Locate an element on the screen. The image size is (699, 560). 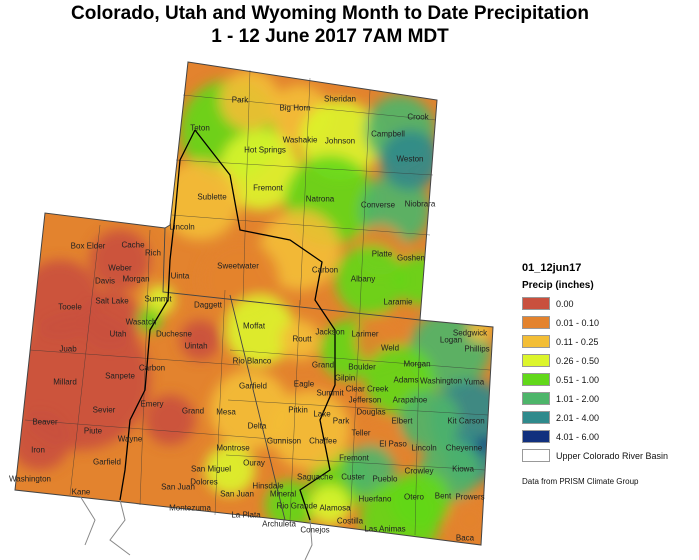
legend-label: 0.26 - 0.50 is located at coordinates (578, 360).